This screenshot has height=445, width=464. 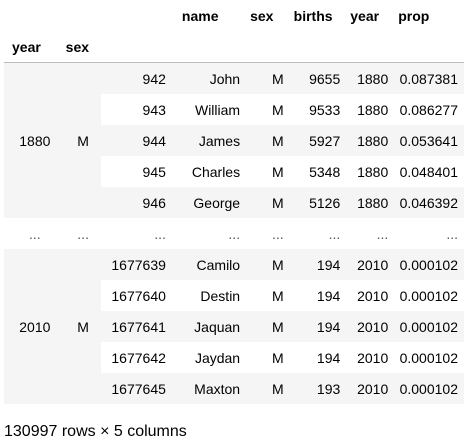 I want to click on cell-name: James, so click(x=210, y=140).